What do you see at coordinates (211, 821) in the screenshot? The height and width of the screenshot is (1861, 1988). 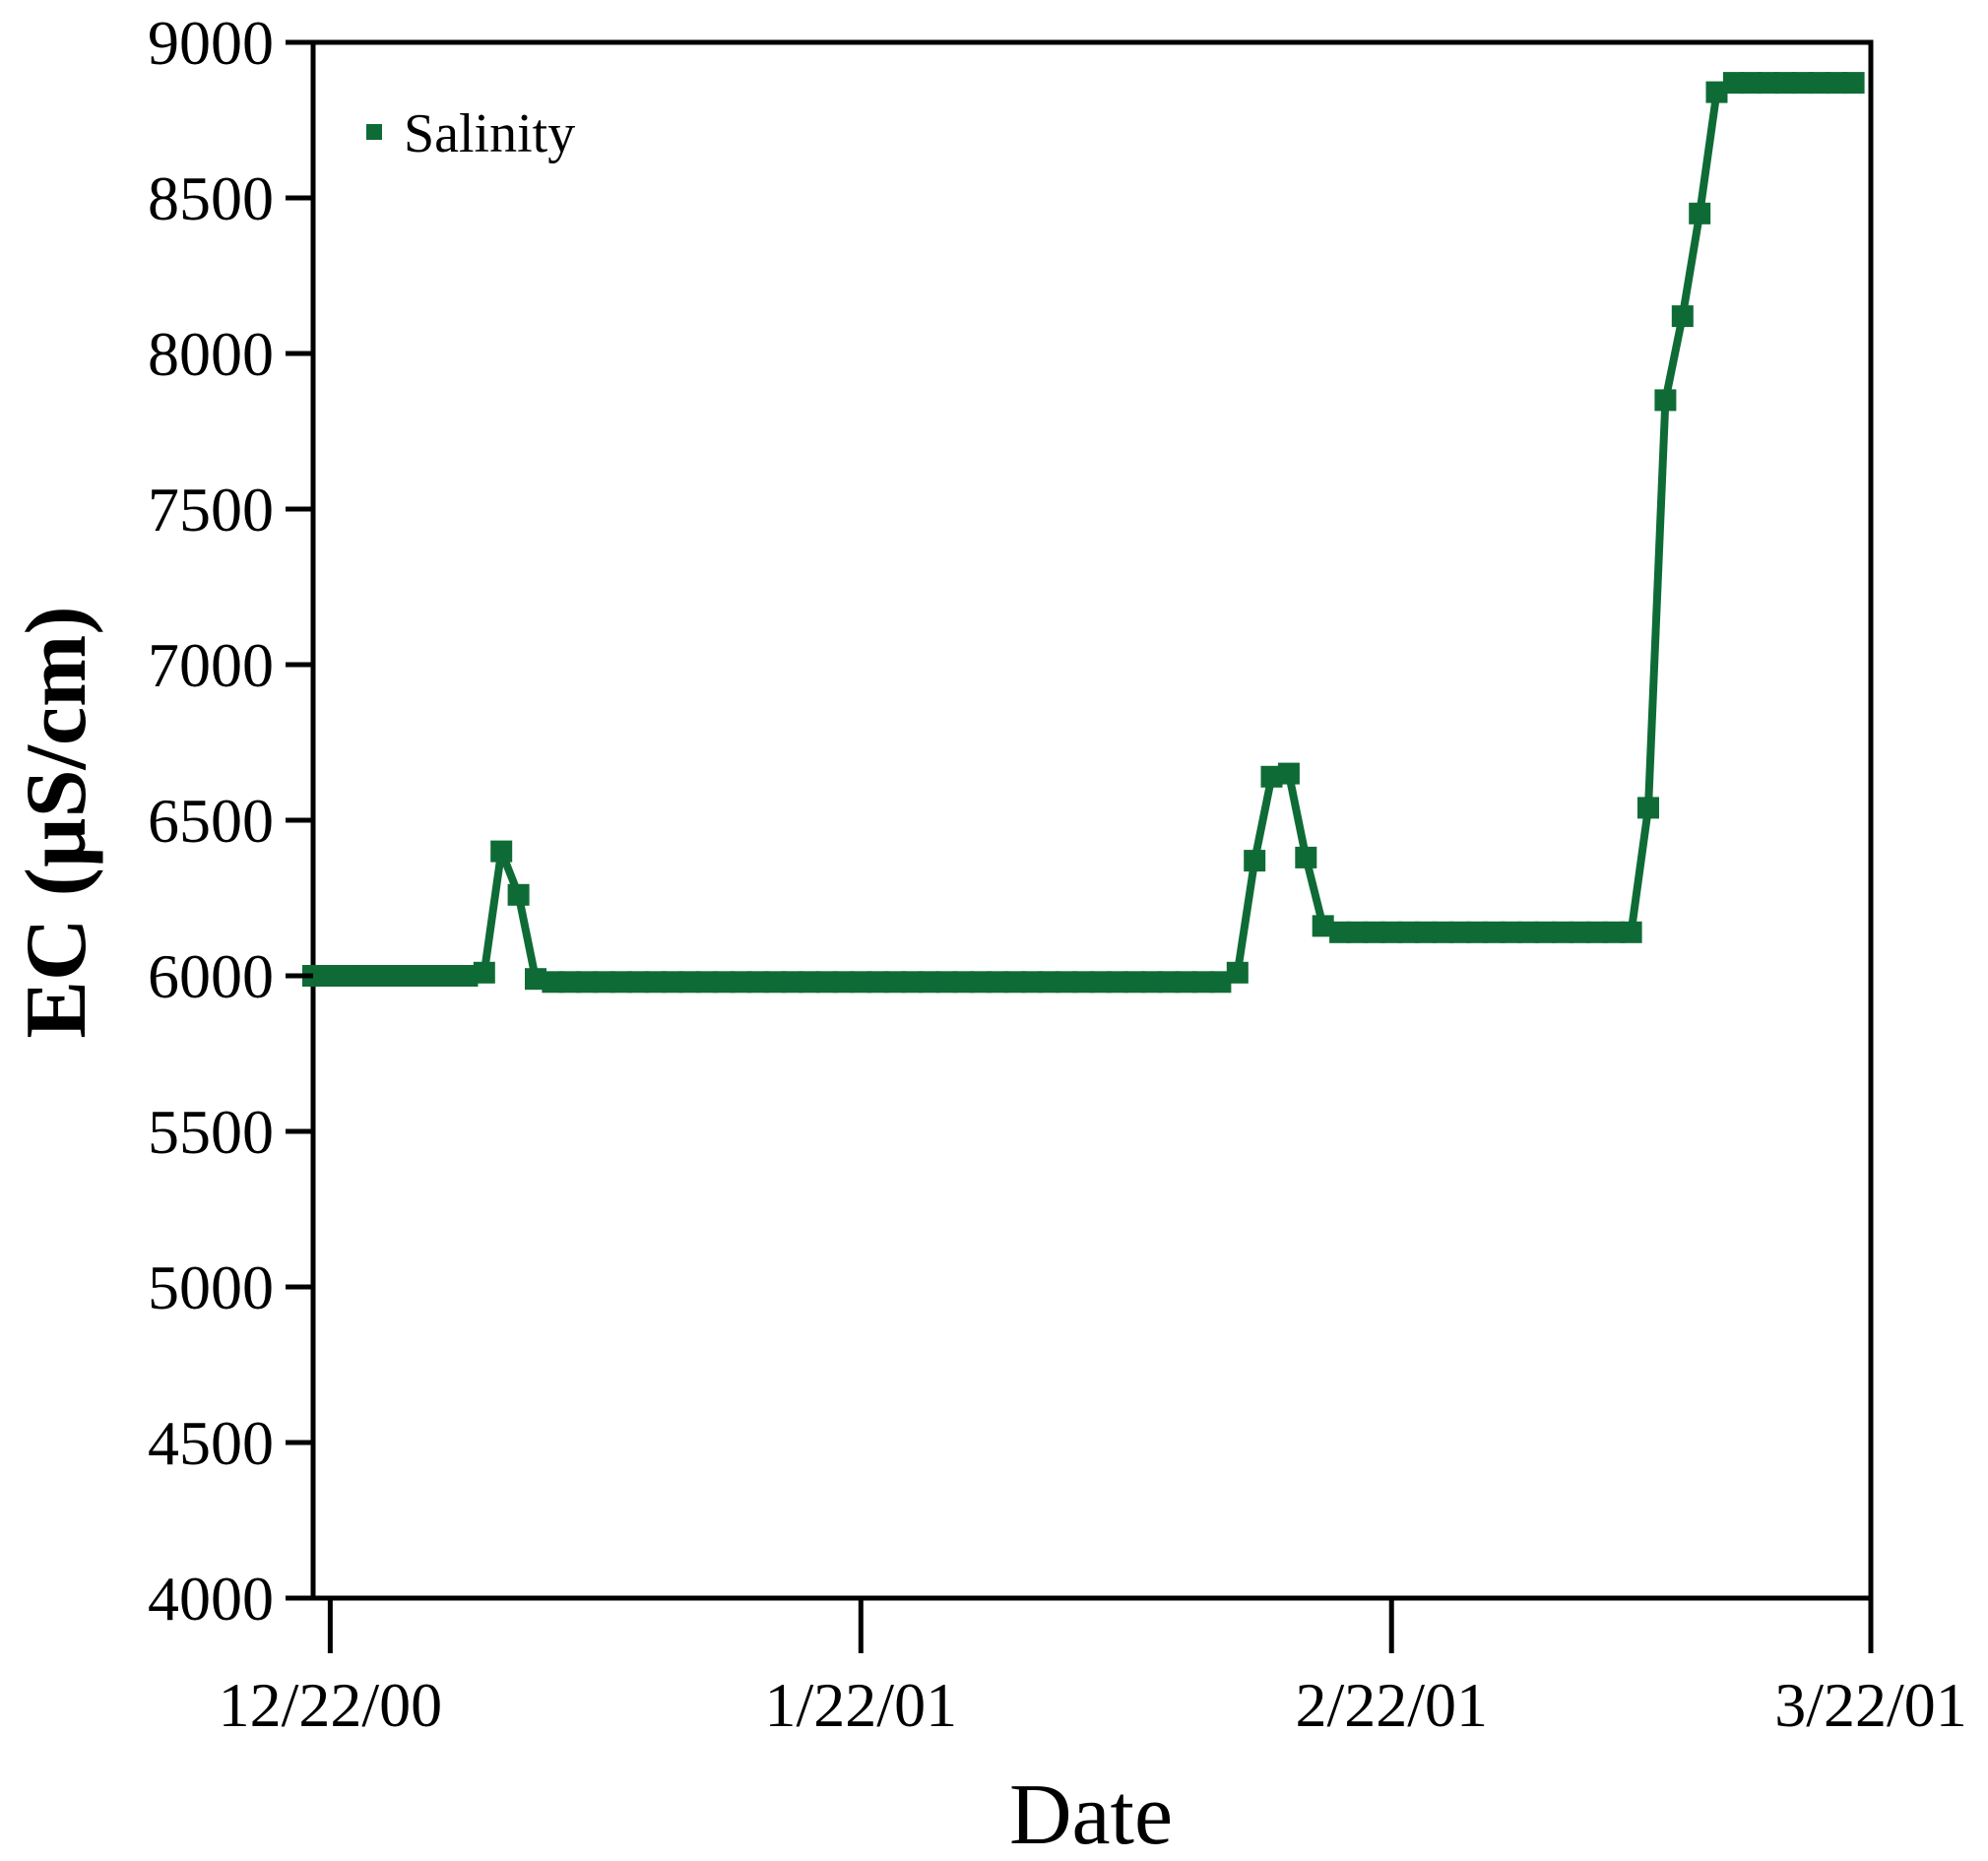 I see `y-tick-label: 6500` at bounding box center [211, 821].